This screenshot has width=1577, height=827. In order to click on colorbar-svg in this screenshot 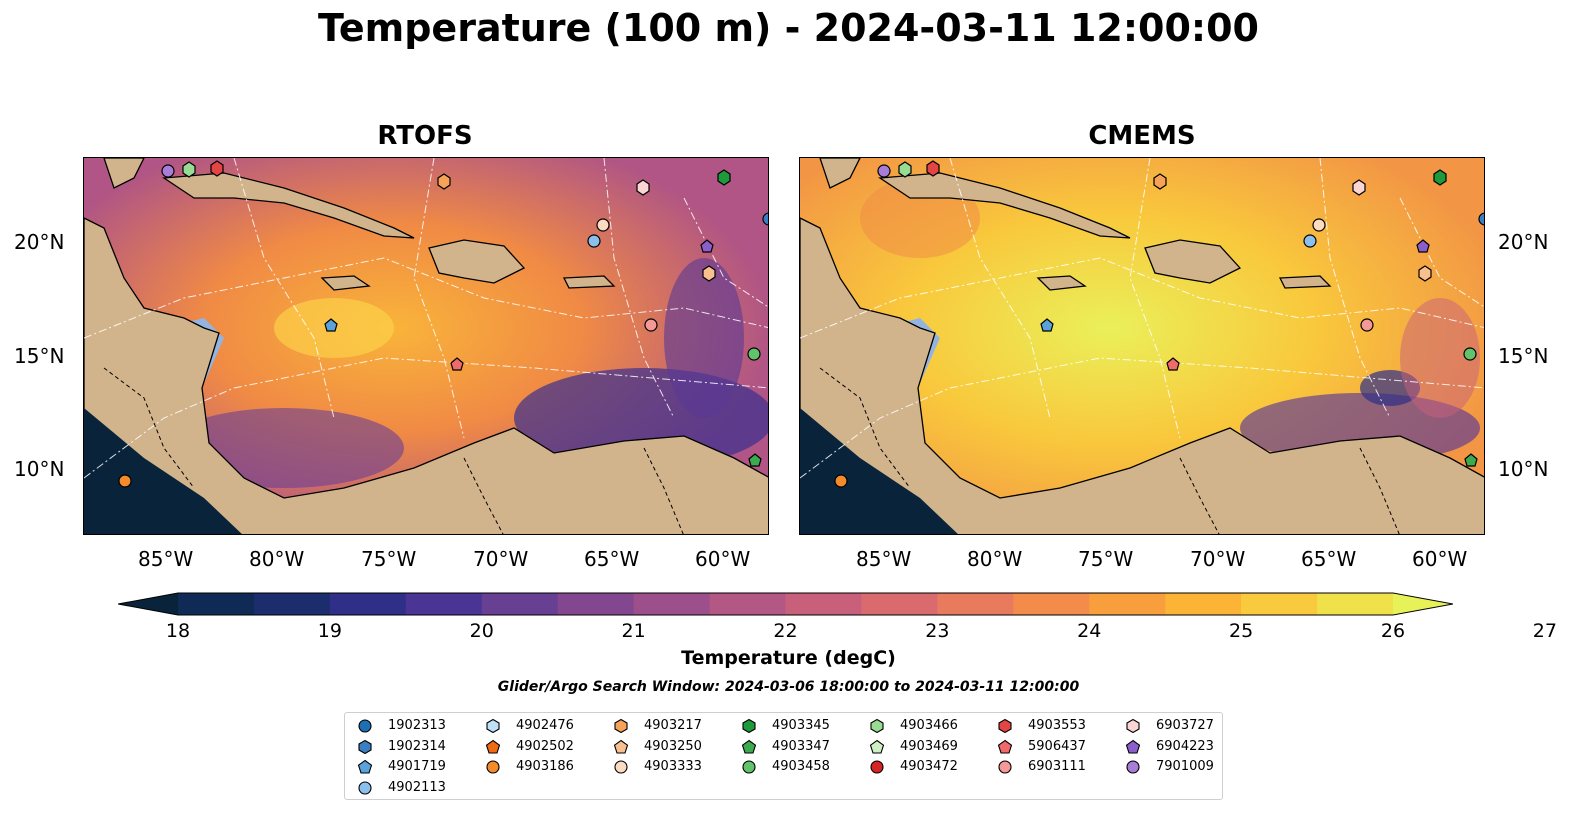, I will do `click(785, 604)`.